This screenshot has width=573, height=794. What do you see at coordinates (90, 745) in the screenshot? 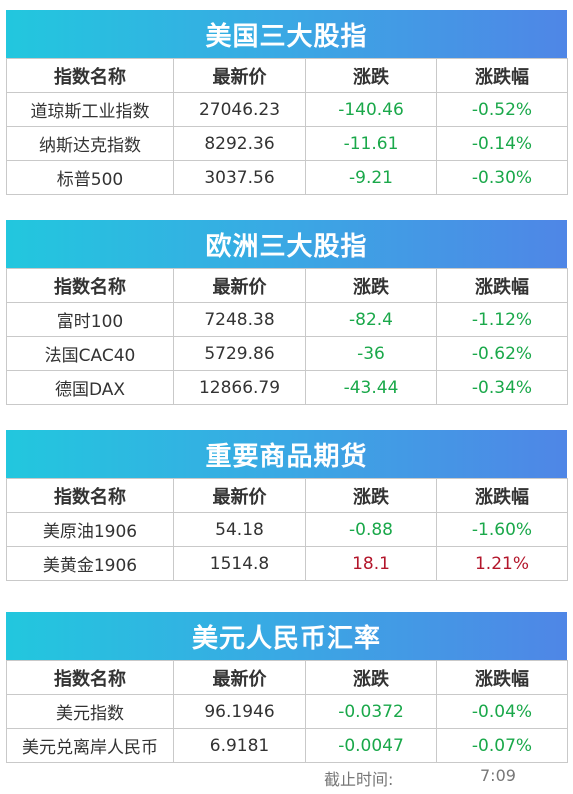
I see `cell-name: 美元兑离岸人民币` at bounding box center [90, 745].